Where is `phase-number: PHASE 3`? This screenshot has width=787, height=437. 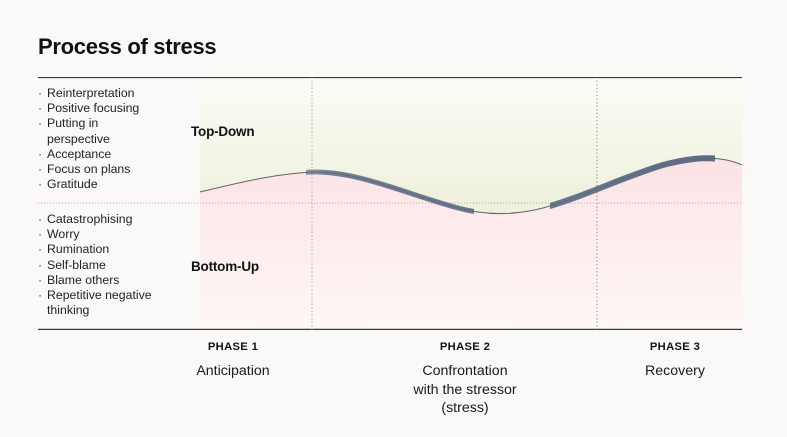
phase-number: PHASE 3 is located at coordinates (675, 347).